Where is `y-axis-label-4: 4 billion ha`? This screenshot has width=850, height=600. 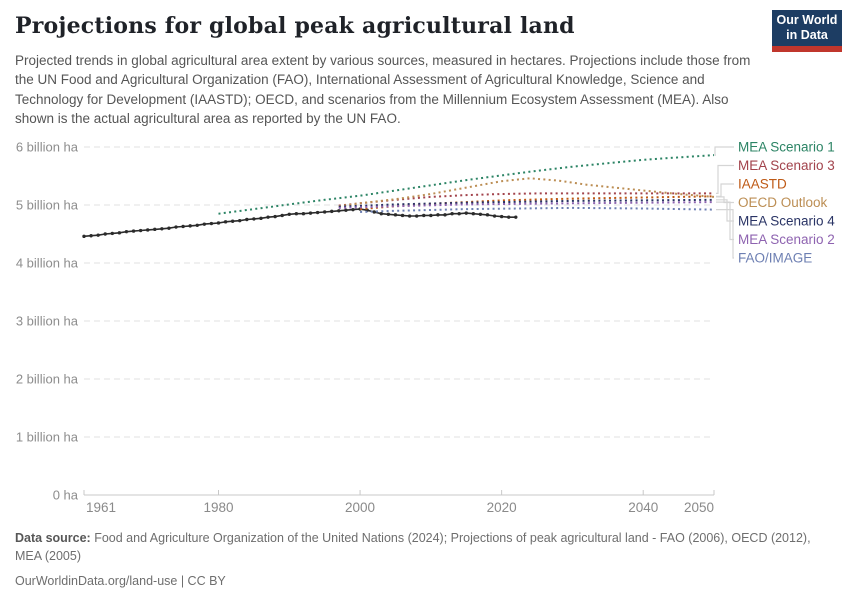
y-axis-label-4: 4 billion ha is located at coordinates (47, 263).